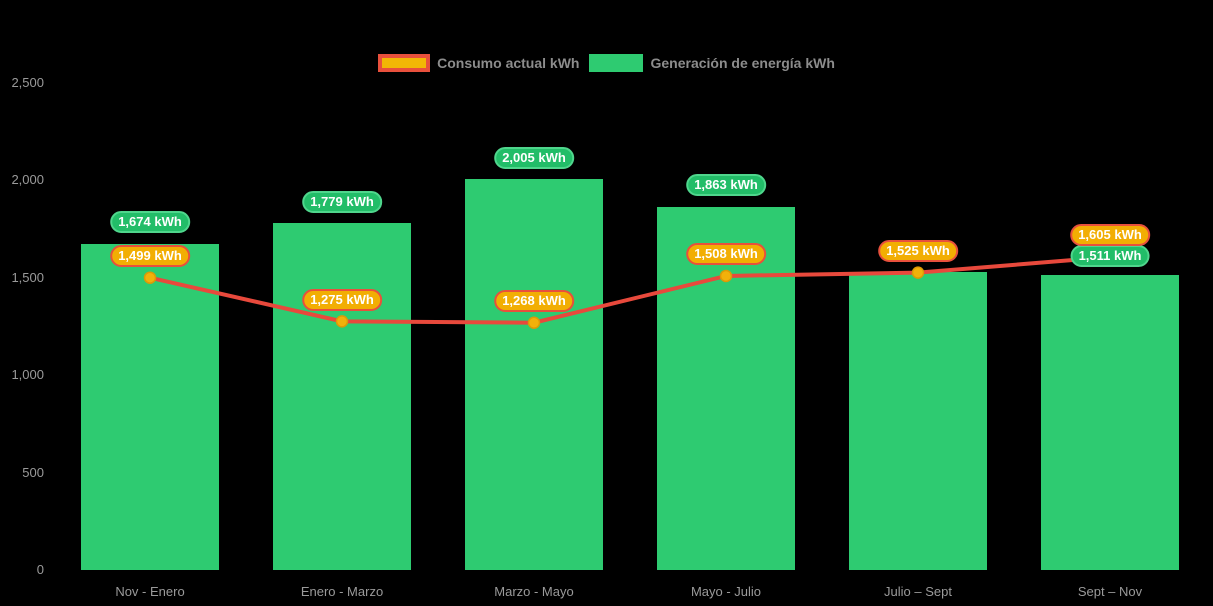 Image resolution: width=1213 pixels, height=606 pixels. What do you see at coordinates (1110, 235) in the screenshot?
I see `consumo-value-label: 1,605 kWh` at bounding box center [1110, 235].